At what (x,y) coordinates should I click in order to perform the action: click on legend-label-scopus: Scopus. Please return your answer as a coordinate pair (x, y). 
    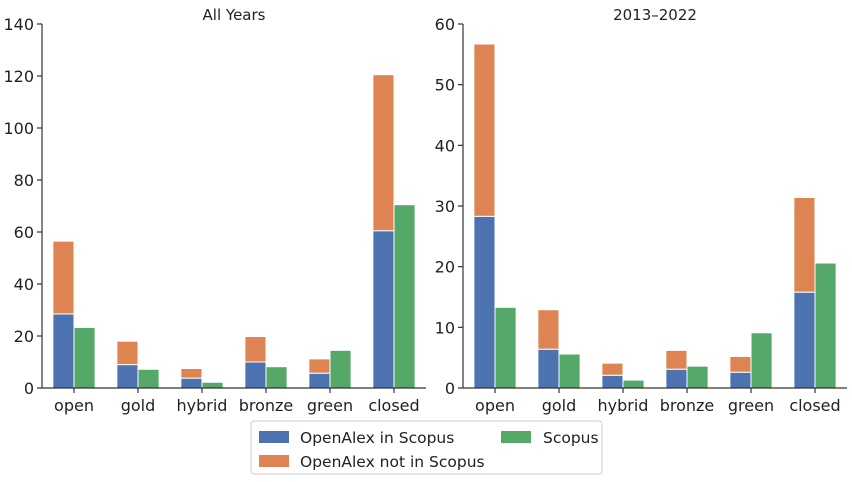
    Looking at the image, I should click on (571, 438).